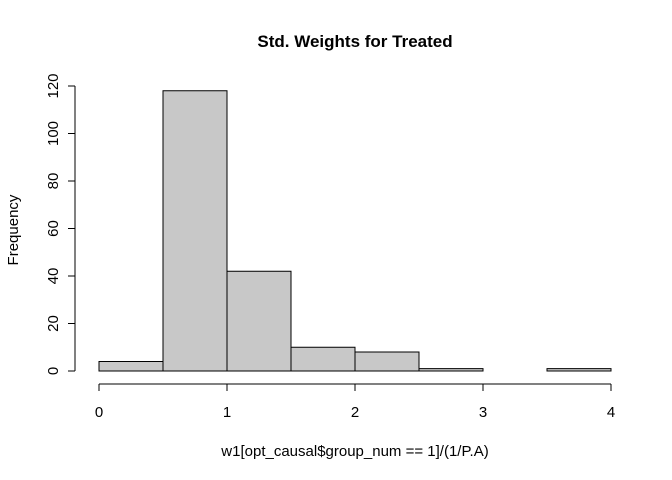 The image size is (672, 480). I want to click on x-tick-label: 4, so click(611, 412).